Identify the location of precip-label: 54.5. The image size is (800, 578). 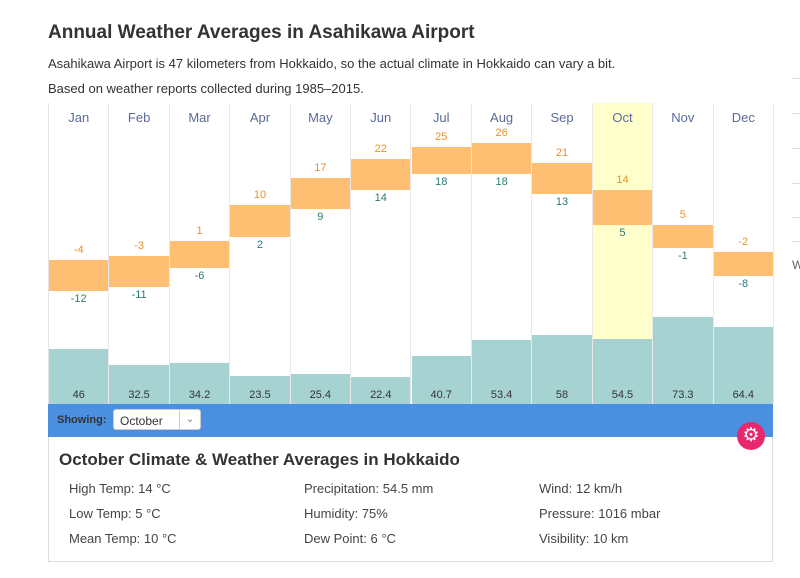
(622, 395).